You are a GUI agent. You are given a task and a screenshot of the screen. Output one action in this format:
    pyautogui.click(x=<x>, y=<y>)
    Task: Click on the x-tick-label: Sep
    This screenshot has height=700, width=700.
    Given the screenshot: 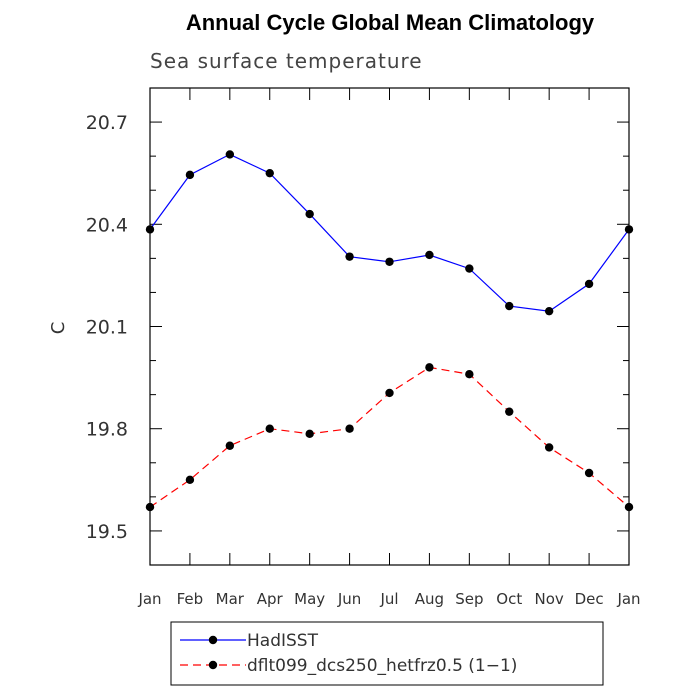 What is the action you would take?
    pyautogui.click(x=469, y=599)
    